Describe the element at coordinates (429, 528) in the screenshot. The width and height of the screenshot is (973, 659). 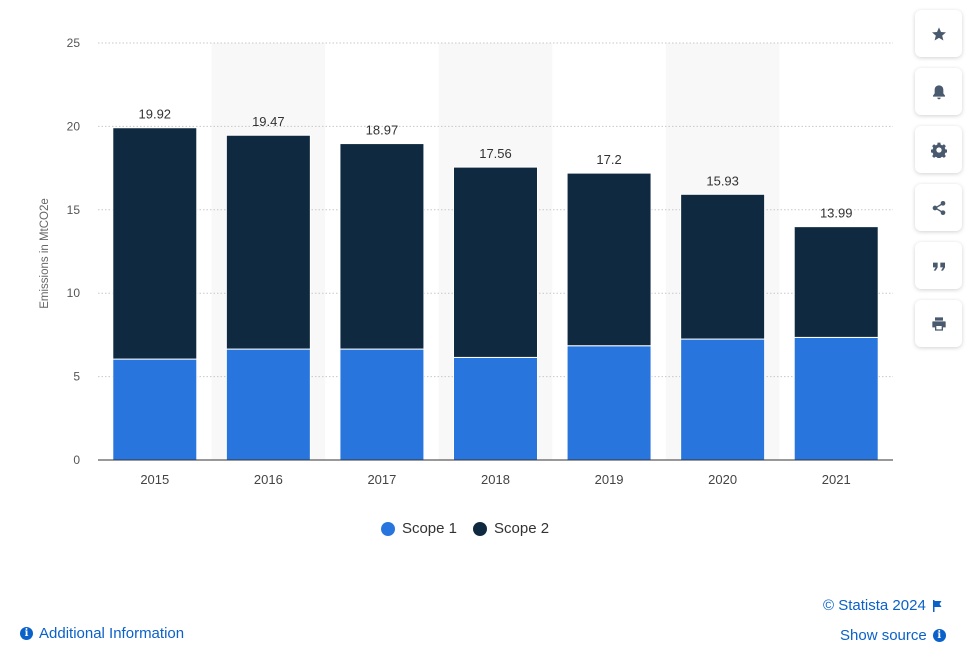
I see `legend-label-scope-1: Scope 1` at that location.